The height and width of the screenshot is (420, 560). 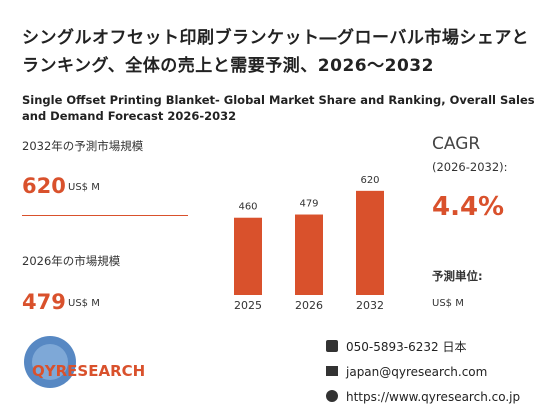 I want to click on x-tick-label: 2026, so click(x=309, y=305).